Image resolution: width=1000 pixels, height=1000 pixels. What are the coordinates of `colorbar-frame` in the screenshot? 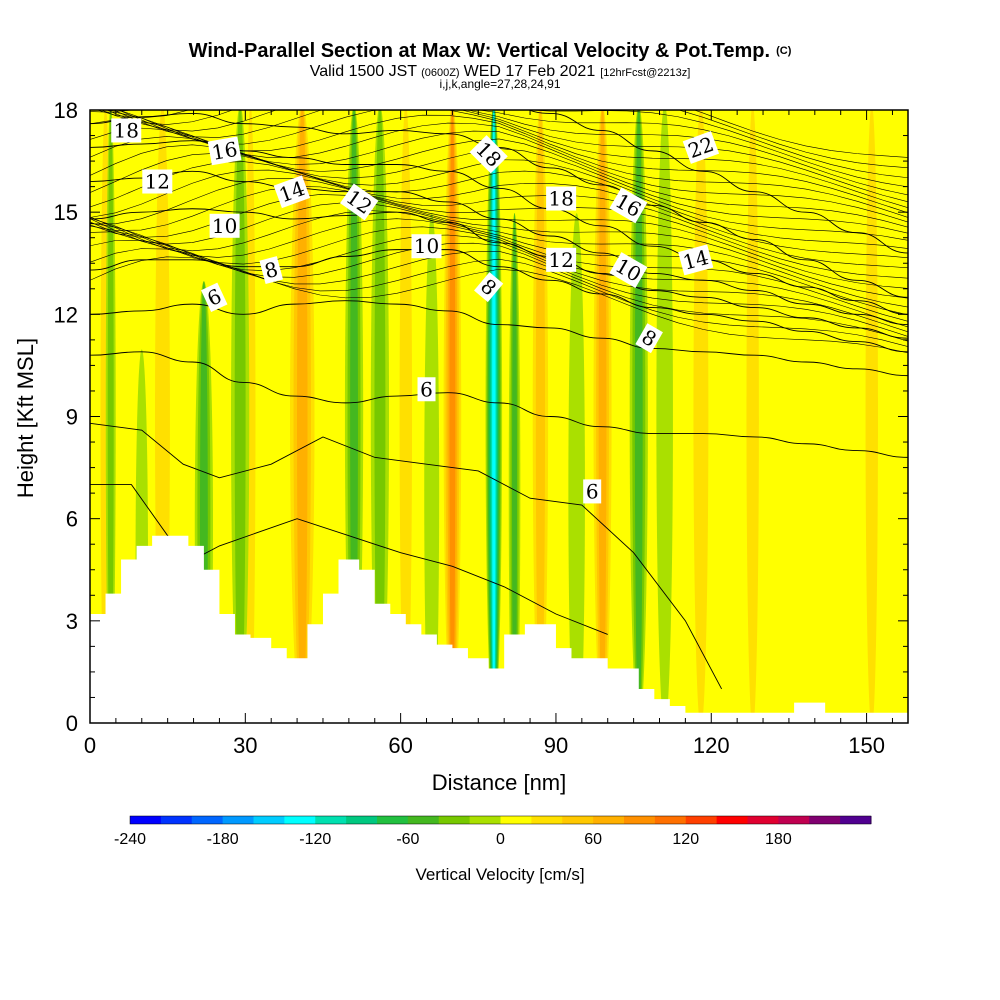 It's located at (500, 820).